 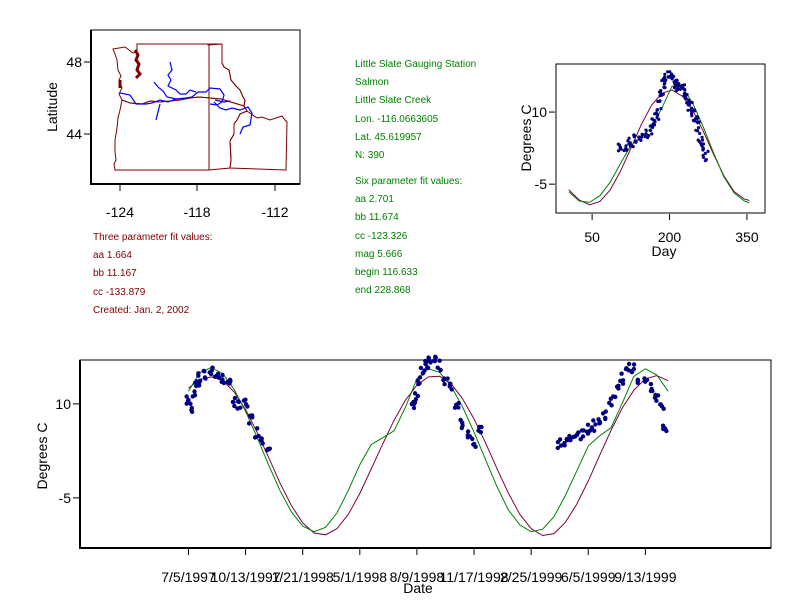 I want to click on three-param-bb: bb 11.167, so click(x=115, y=274).